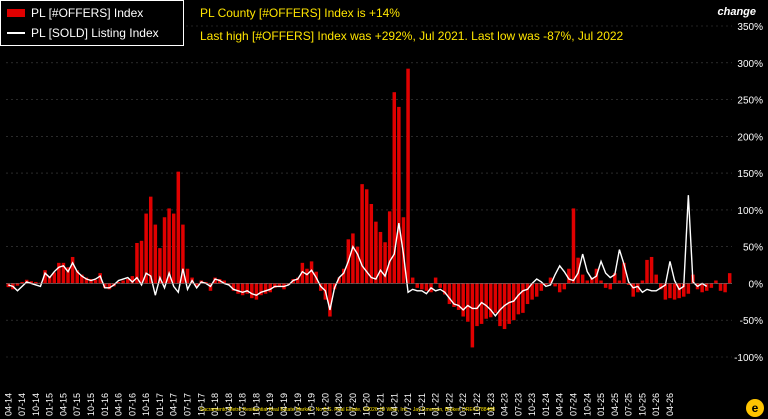  What do you see at coordinates (449, 404) in the screenshot?
I see `x-tick-label: 04-22` at bounding box center [449, 404].